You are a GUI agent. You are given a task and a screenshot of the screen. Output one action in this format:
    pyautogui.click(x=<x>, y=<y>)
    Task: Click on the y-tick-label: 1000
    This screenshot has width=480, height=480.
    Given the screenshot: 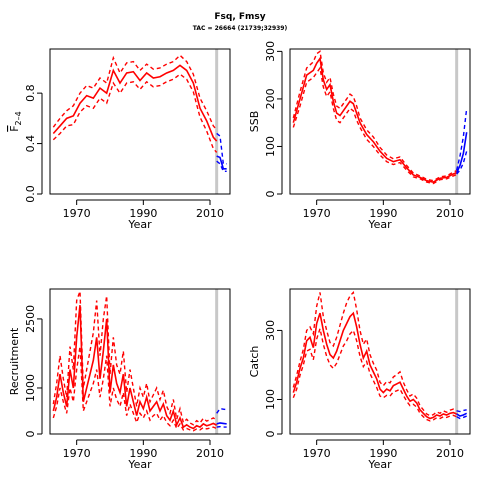 What is the action you would take?
    pyautogui.click(x=30, y=388)
    